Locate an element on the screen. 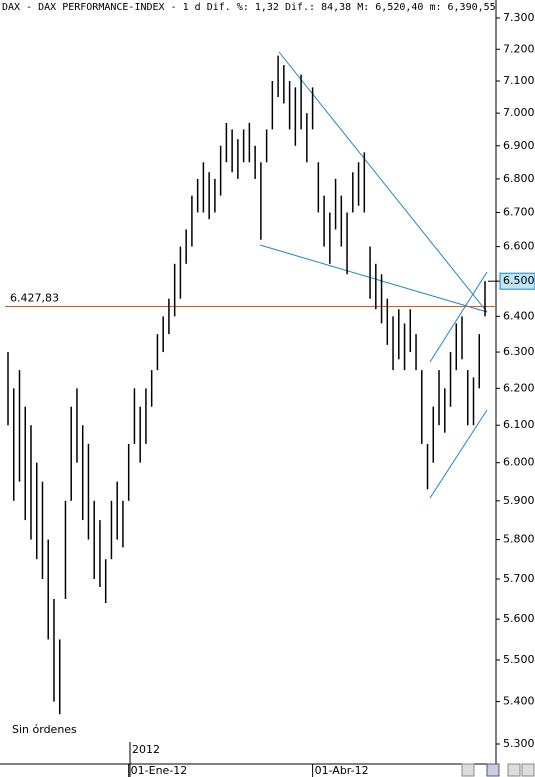 This screenshot has width=535, height=777. annotation: Sin órdenes is located at coordinates (44, 729).